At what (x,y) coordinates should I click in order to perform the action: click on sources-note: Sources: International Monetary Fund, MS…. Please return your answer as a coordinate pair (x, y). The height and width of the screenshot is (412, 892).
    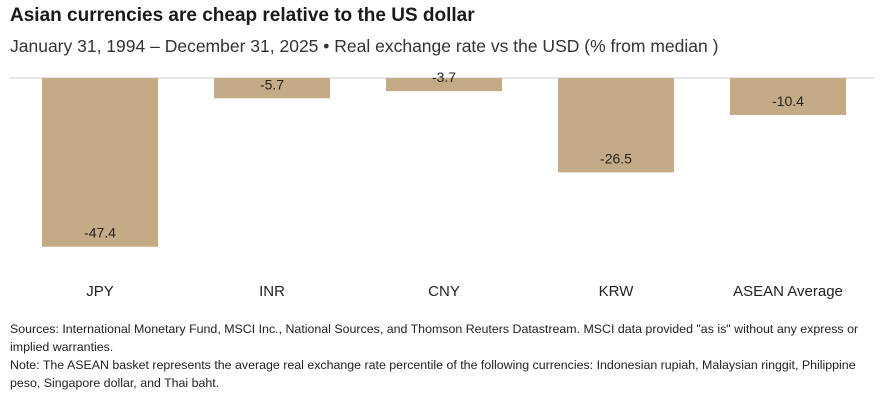
    Looking at the image, I should click on (434, 338).